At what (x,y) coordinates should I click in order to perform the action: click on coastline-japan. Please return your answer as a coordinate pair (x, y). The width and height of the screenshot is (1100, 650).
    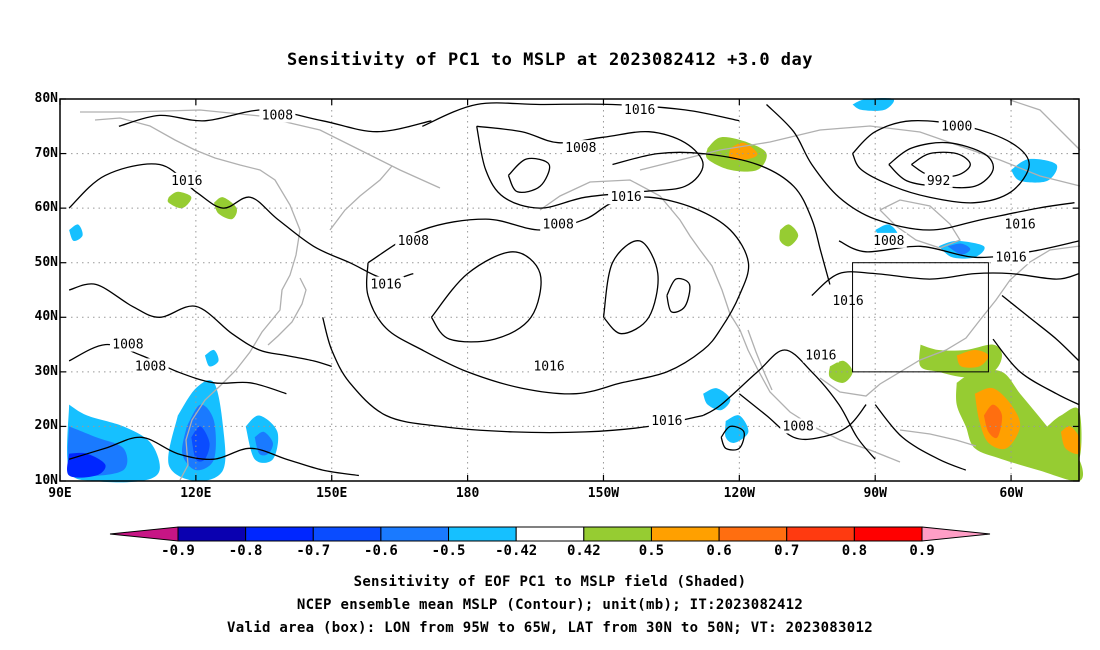
    Looking at the image, I should click on (287, 311).